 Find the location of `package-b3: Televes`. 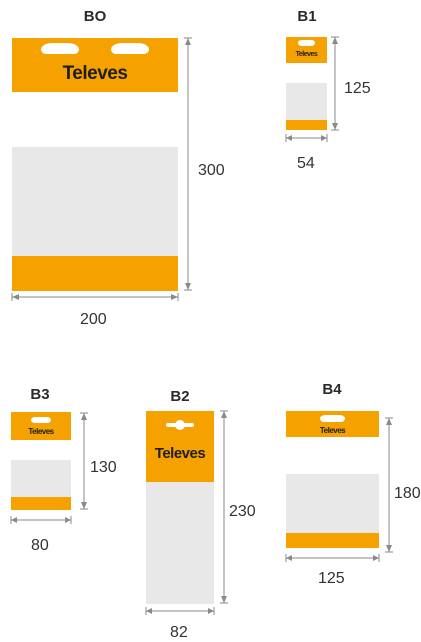

package-b3: Televes is located at coordinates (41, 461).